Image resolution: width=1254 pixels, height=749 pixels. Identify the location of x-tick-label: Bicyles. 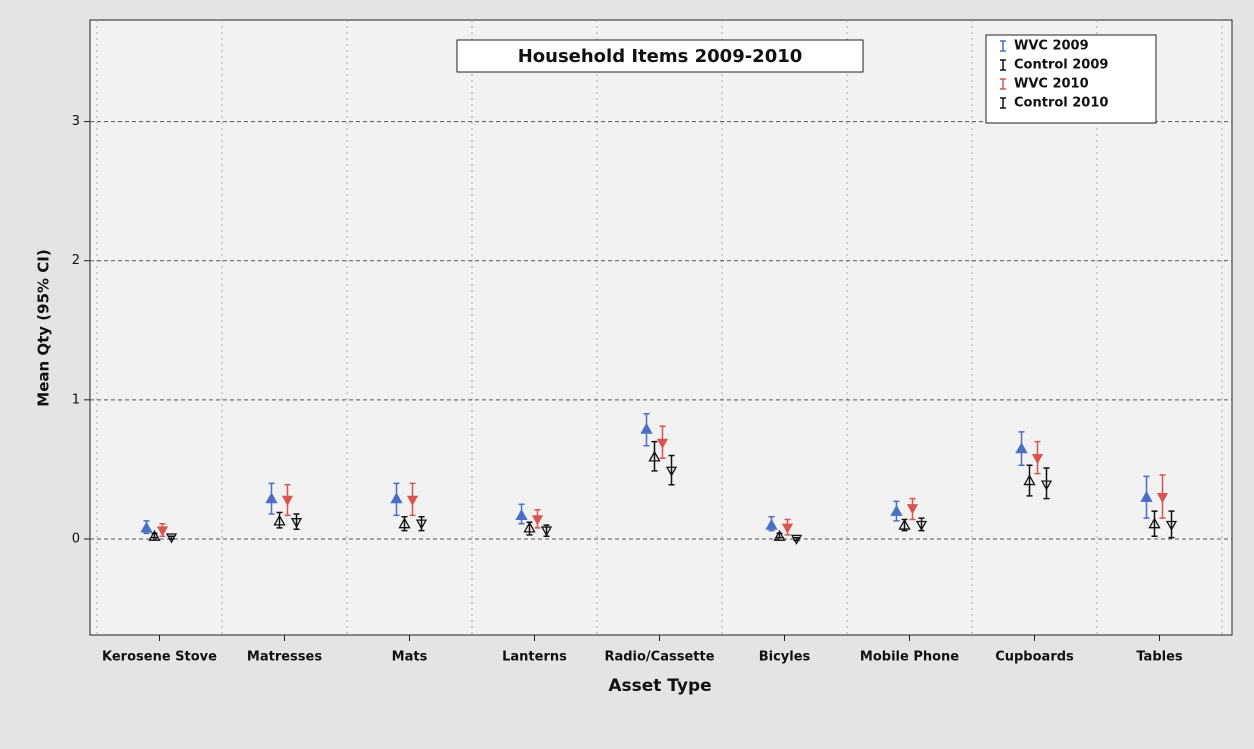
(785, 657).